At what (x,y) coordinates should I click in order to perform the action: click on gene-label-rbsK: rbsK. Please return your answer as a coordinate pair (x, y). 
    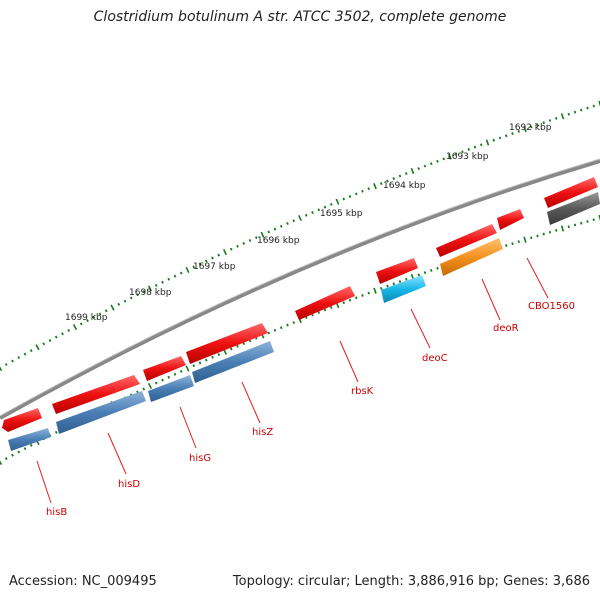
    Looking at the image, I should click on (362, 391).